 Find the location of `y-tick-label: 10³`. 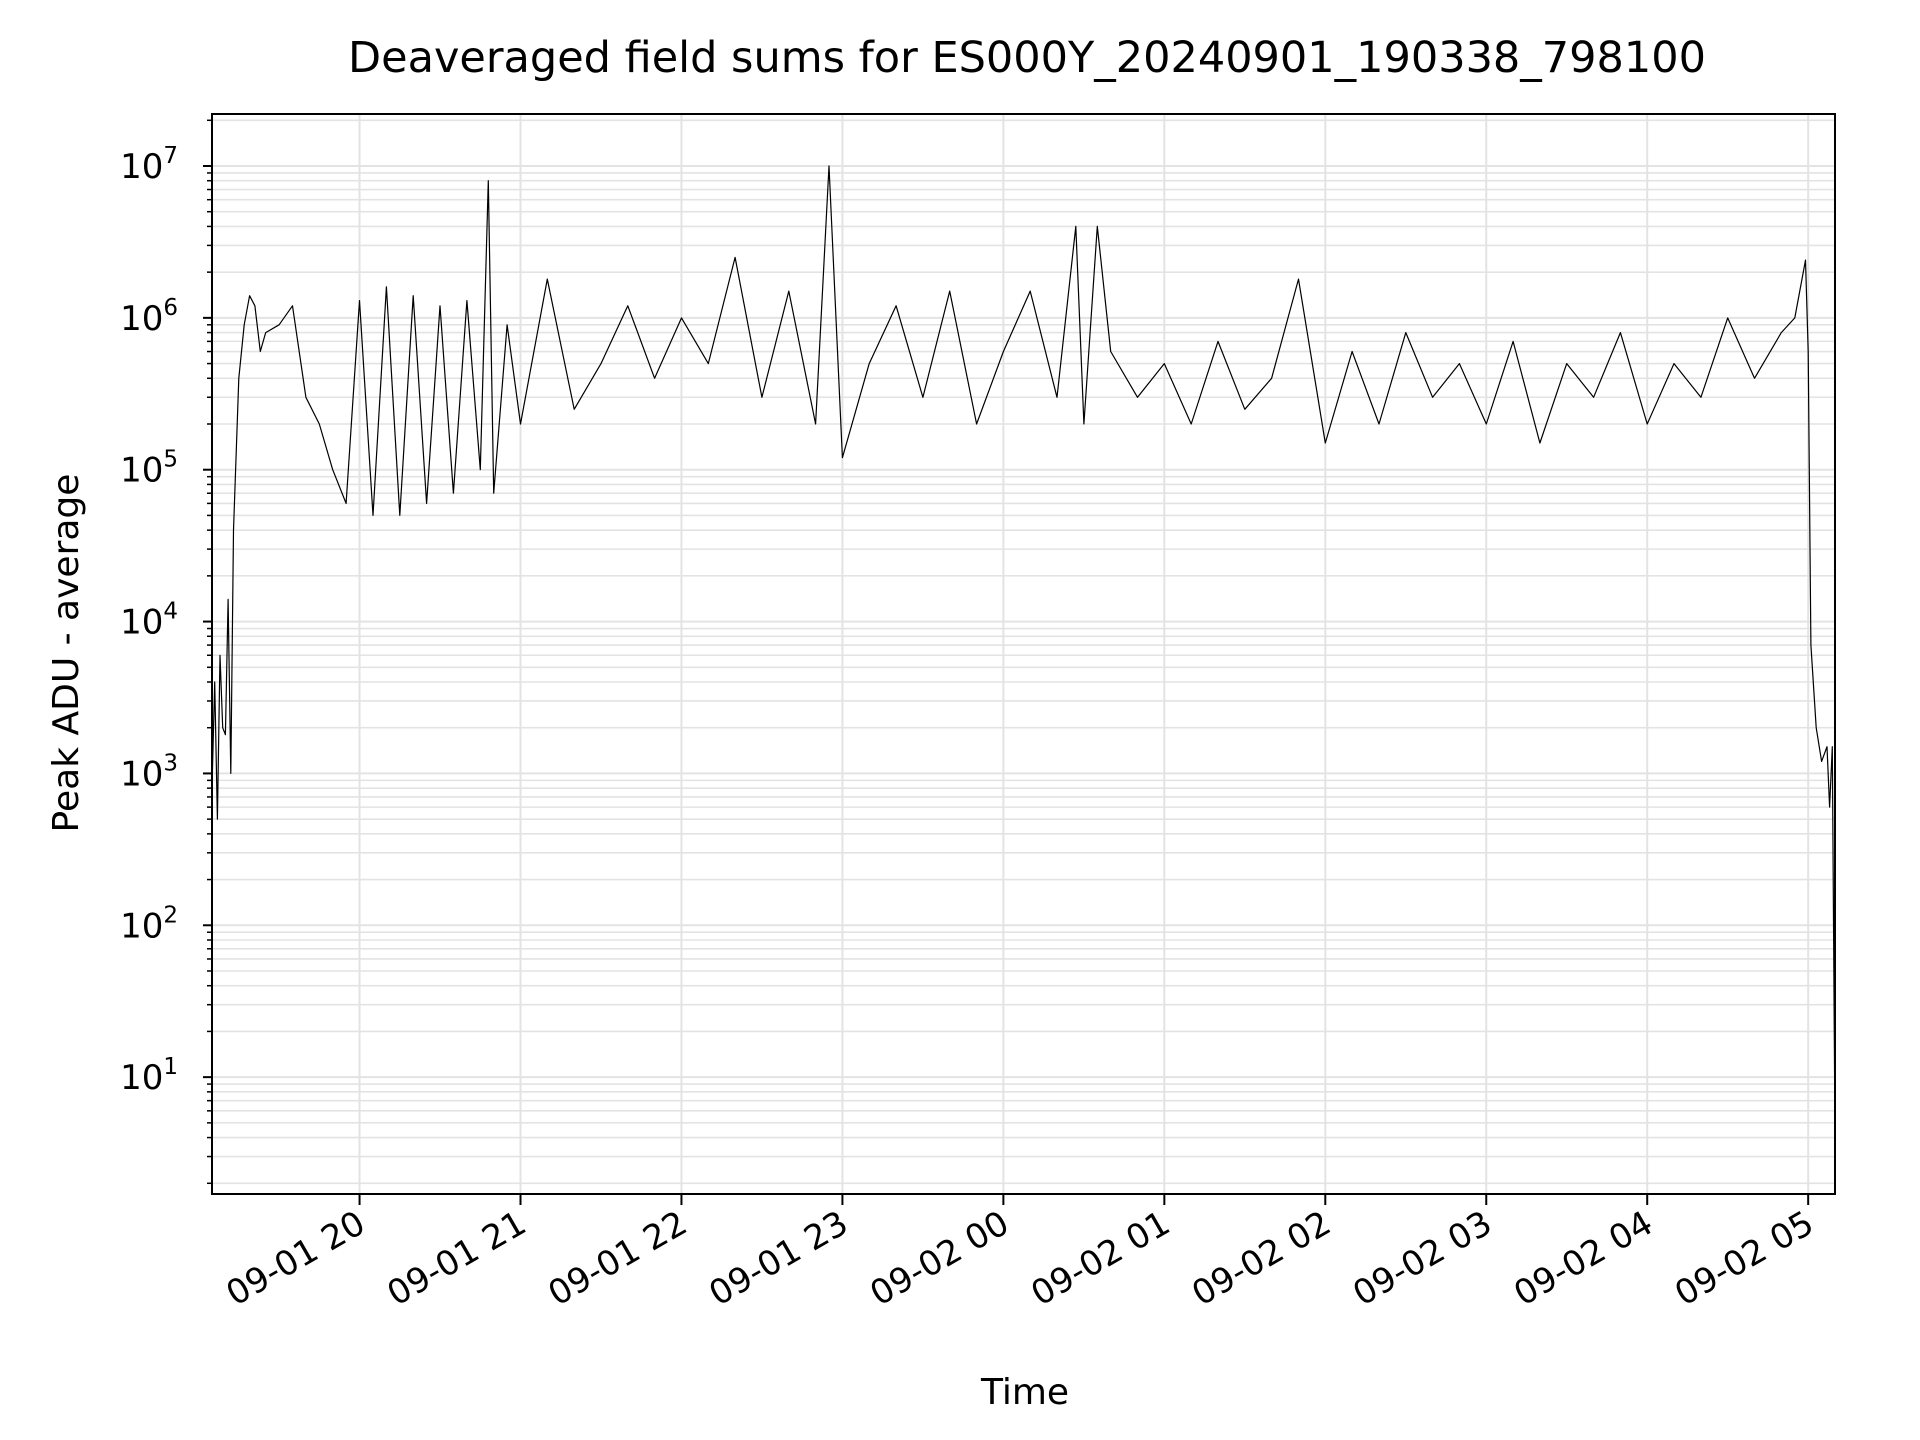

y-tick-label: 10³ is located at coordinates (149, 772).